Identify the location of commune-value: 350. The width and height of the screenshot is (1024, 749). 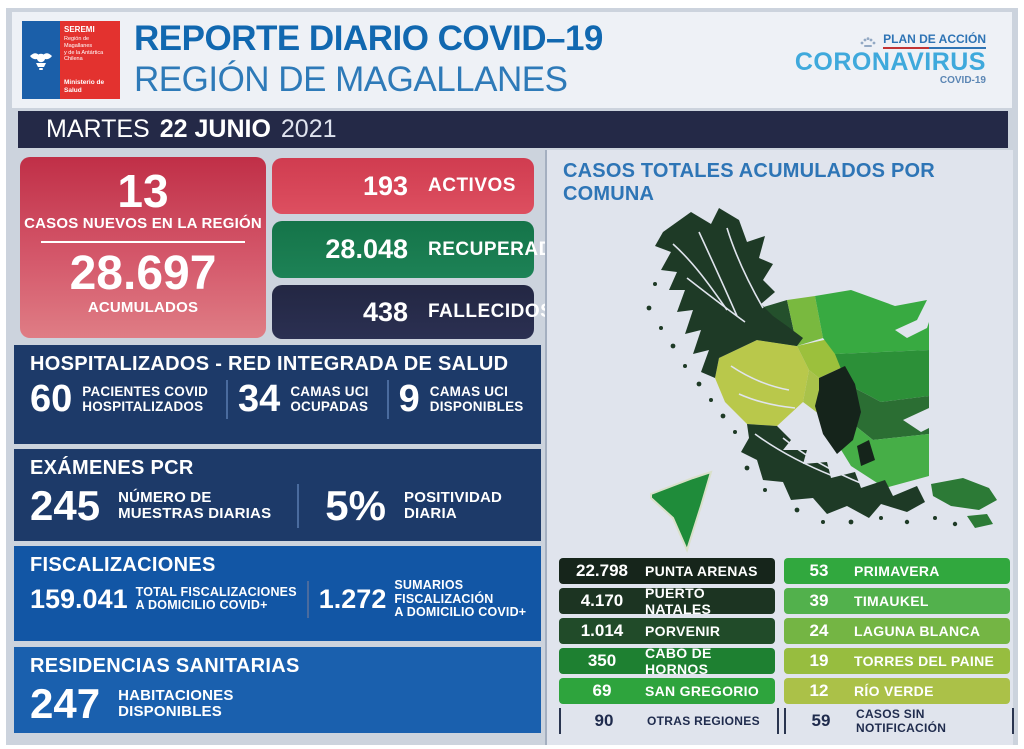
(602, 660).